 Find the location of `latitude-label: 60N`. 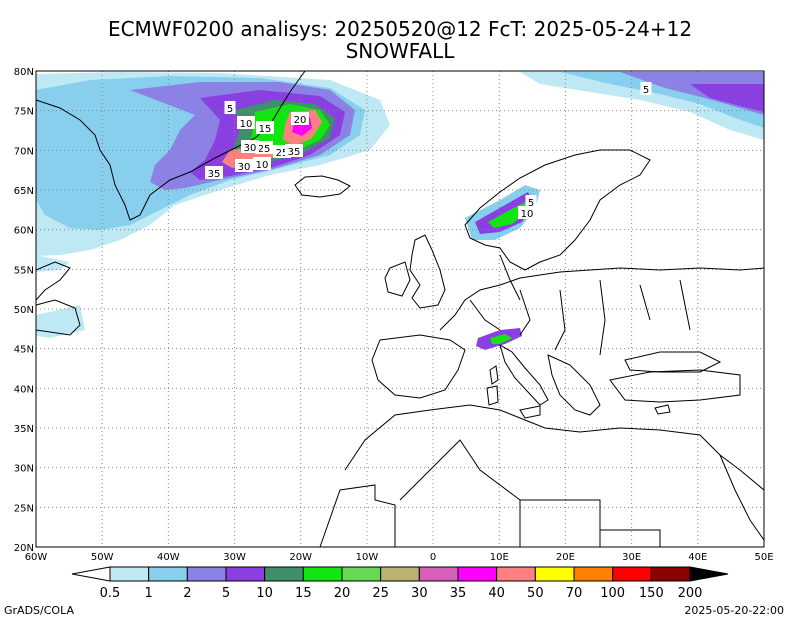

latitude-label: 60N is located at coordinates (24, 231).